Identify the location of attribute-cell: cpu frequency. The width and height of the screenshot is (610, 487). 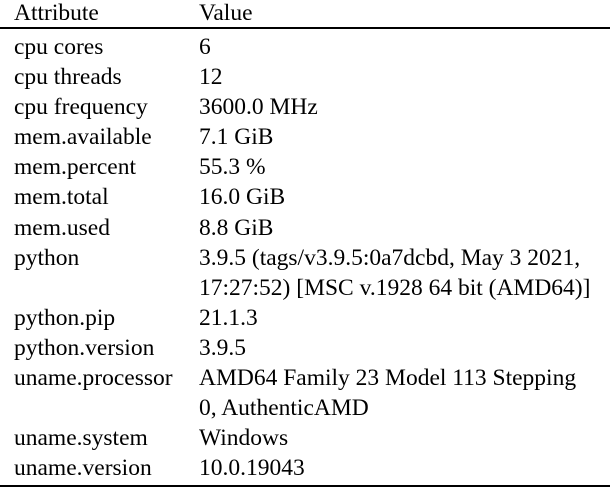
(81, 107).